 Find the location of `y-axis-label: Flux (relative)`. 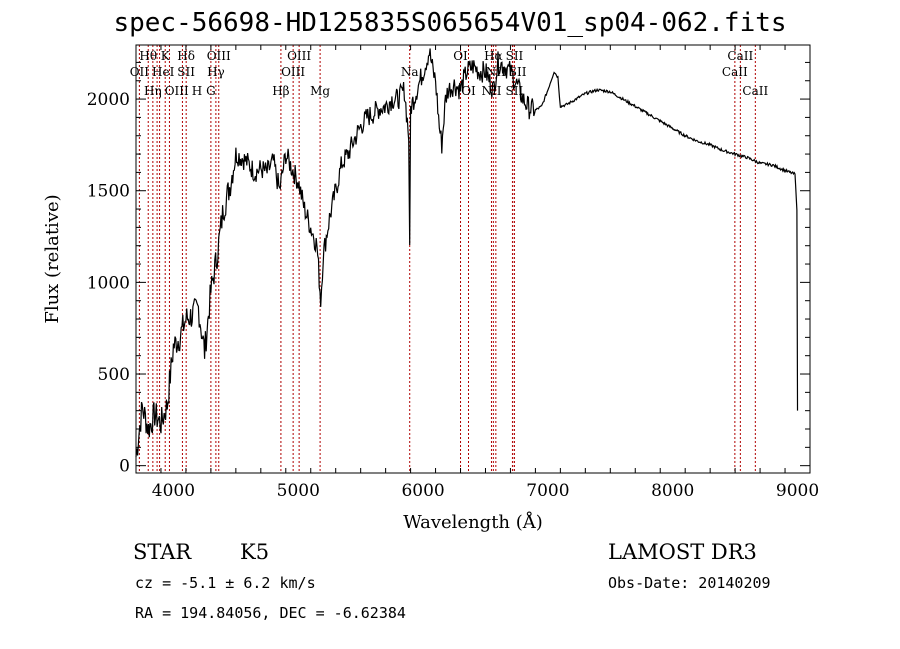

y-axis-label: Flux (relative) is located at coordinates (52, 258).